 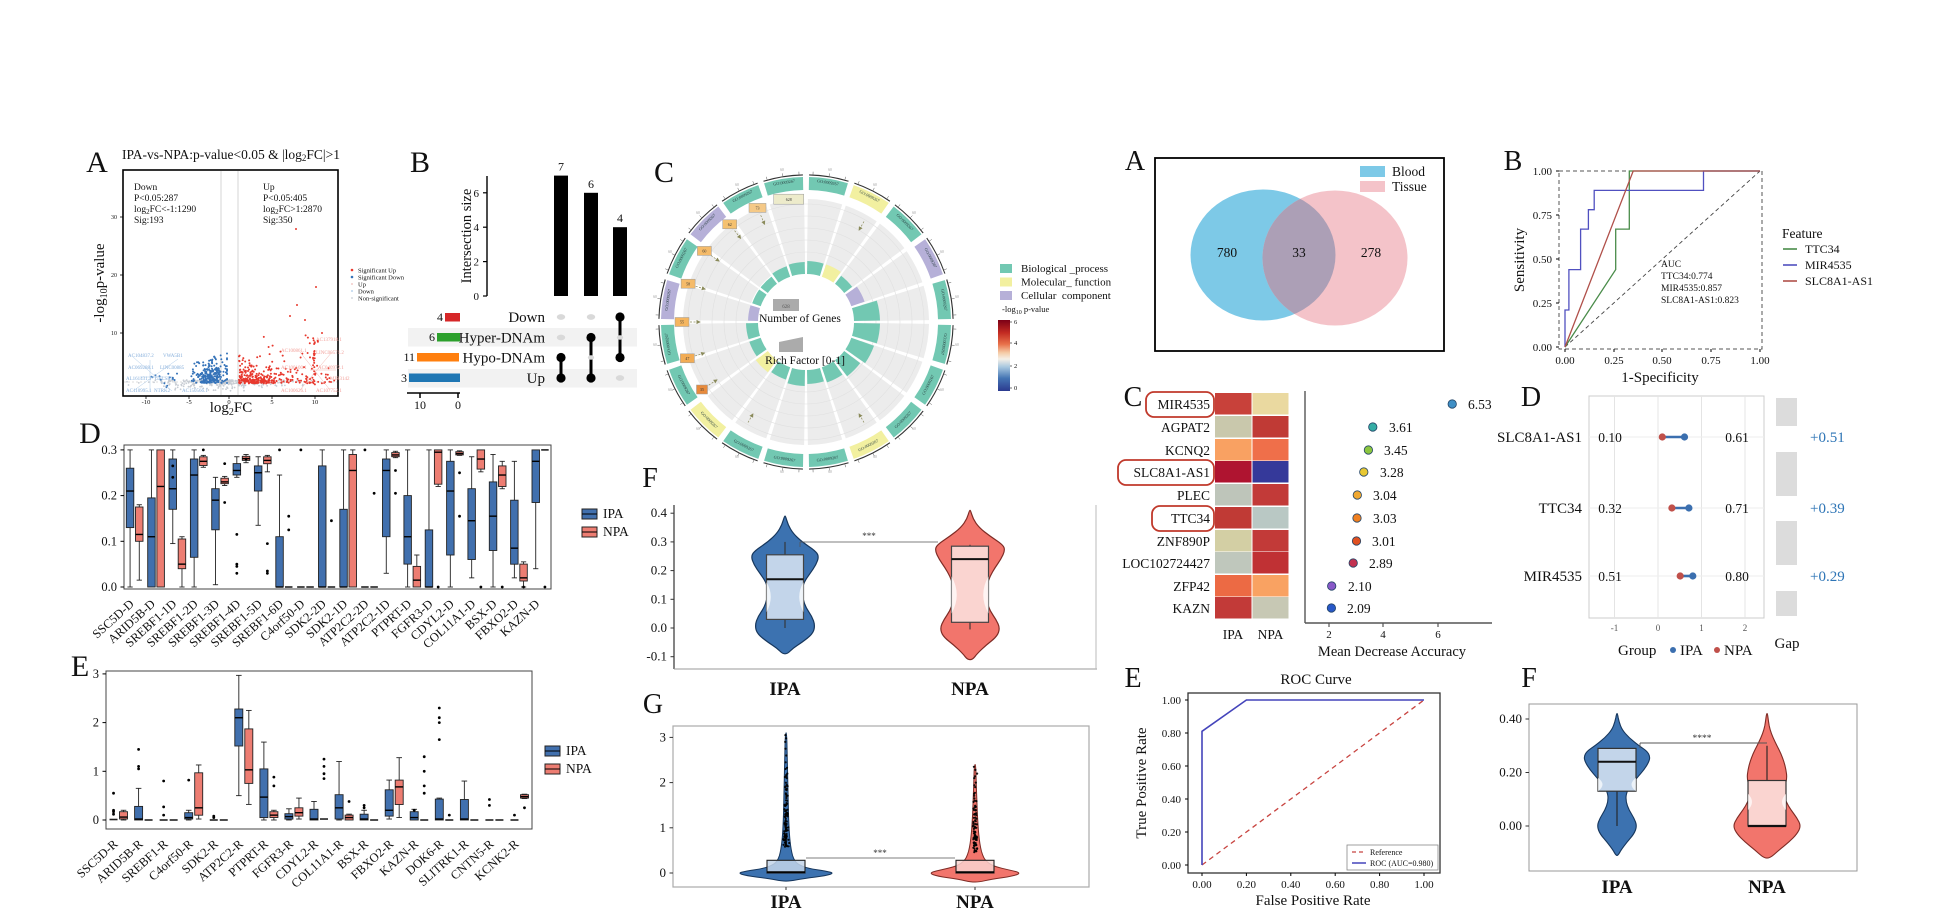 I want to click on svg-text: 0.61, so click(x=1737, y=437).